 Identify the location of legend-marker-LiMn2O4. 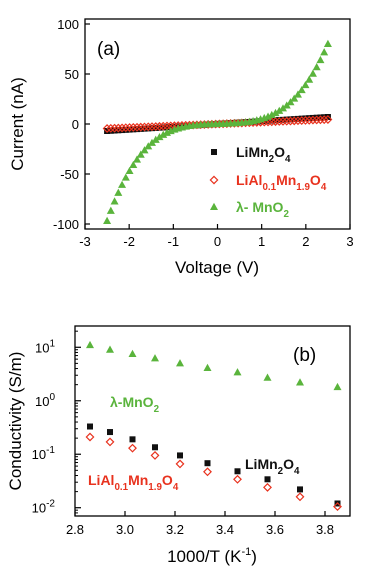
(214, 152).